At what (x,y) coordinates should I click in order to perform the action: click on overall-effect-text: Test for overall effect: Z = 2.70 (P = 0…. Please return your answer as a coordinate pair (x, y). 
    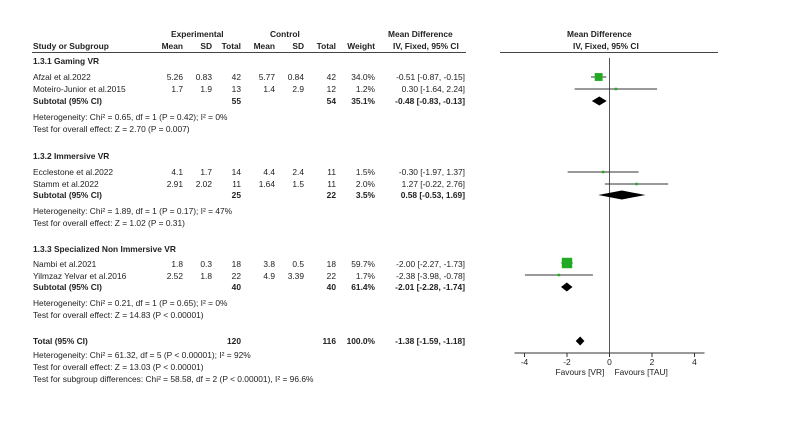
    Looking at the image, I should click on (111, 129).